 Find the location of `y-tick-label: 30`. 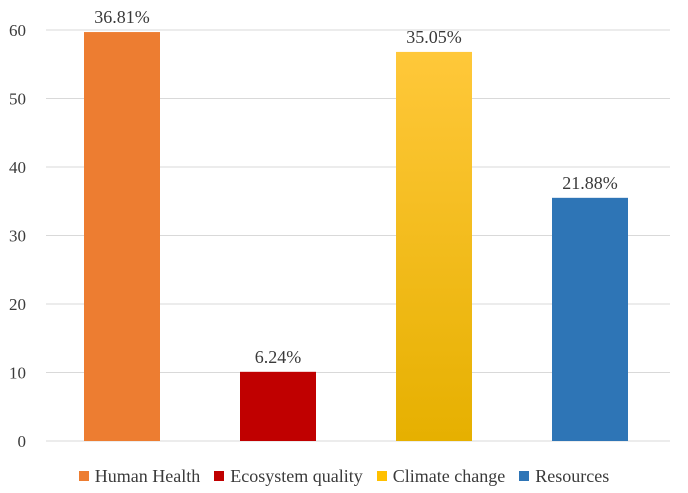

y-tick-label: 30 is located at coordinates (17, 236).